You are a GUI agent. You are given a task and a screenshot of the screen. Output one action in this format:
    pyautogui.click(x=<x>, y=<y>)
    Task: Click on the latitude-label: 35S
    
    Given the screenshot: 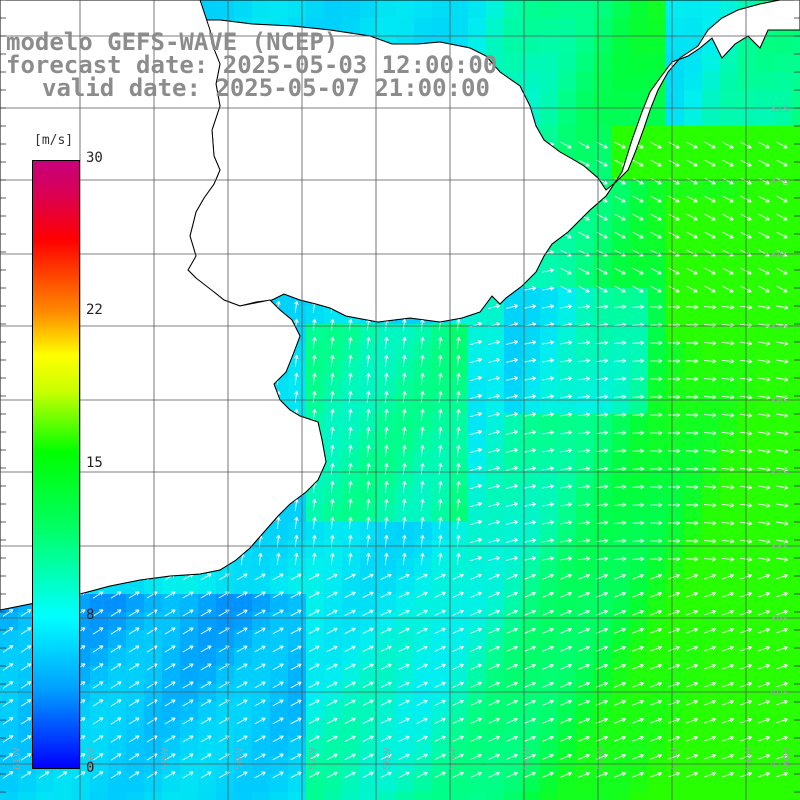 What is the action you would take?
    pyautogui.click(x=779, y=327)
    